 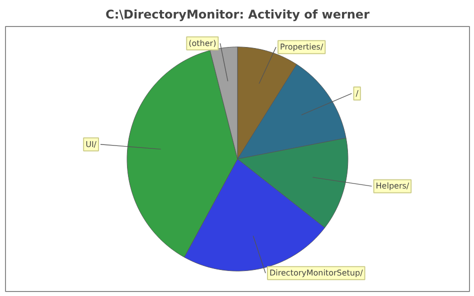 I want to click on slice-label: DirectoryMonitorSetup/, so click(x=317, y=273).